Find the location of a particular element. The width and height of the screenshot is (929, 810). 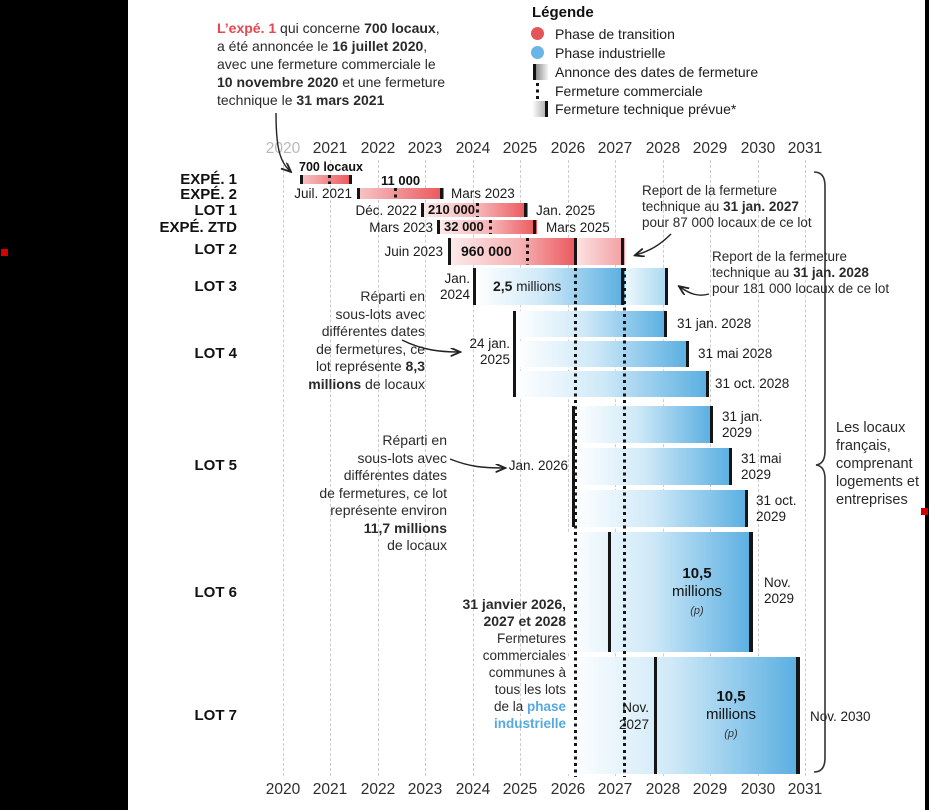

expe2-start-label: Juil. 2021 is located at coordinates (323, 193).